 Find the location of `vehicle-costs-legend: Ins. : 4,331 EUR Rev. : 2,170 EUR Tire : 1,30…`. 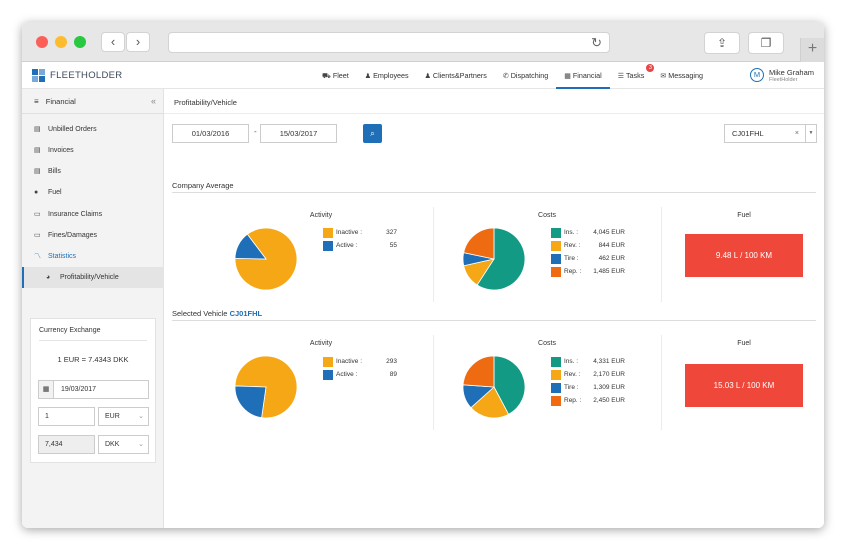

vehicle-costs-legend: Ins. : 4,331 EUR Rev. : 2,170 EUR Tire : 1,30… is located at coordinates (588, 383).